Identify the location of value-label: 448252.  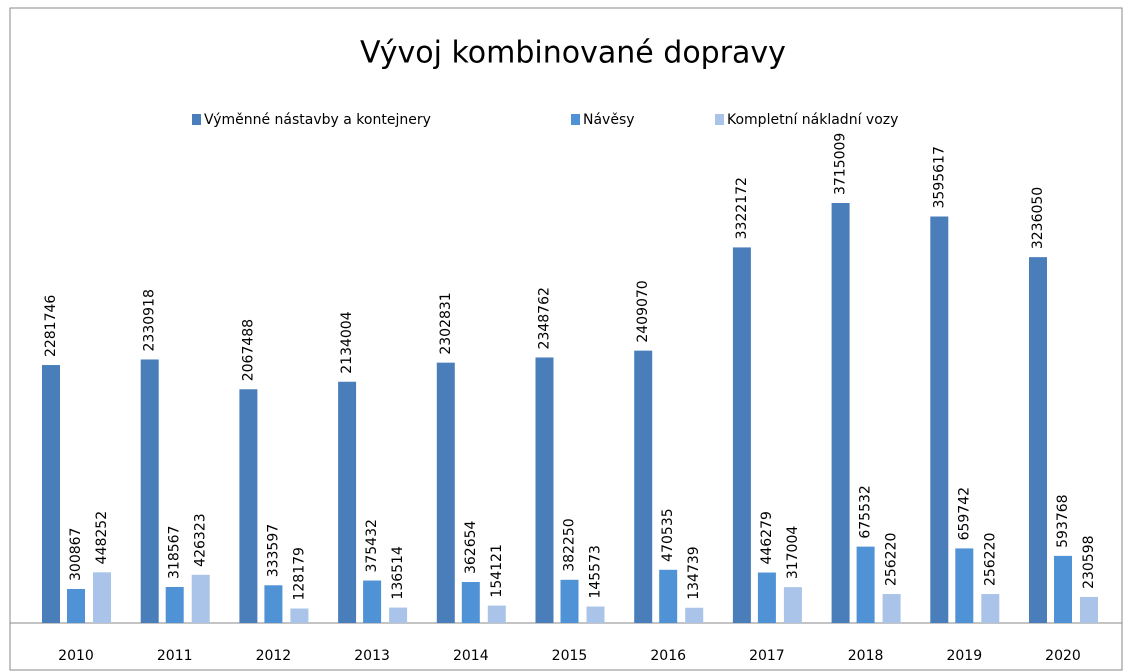
(102, 537).